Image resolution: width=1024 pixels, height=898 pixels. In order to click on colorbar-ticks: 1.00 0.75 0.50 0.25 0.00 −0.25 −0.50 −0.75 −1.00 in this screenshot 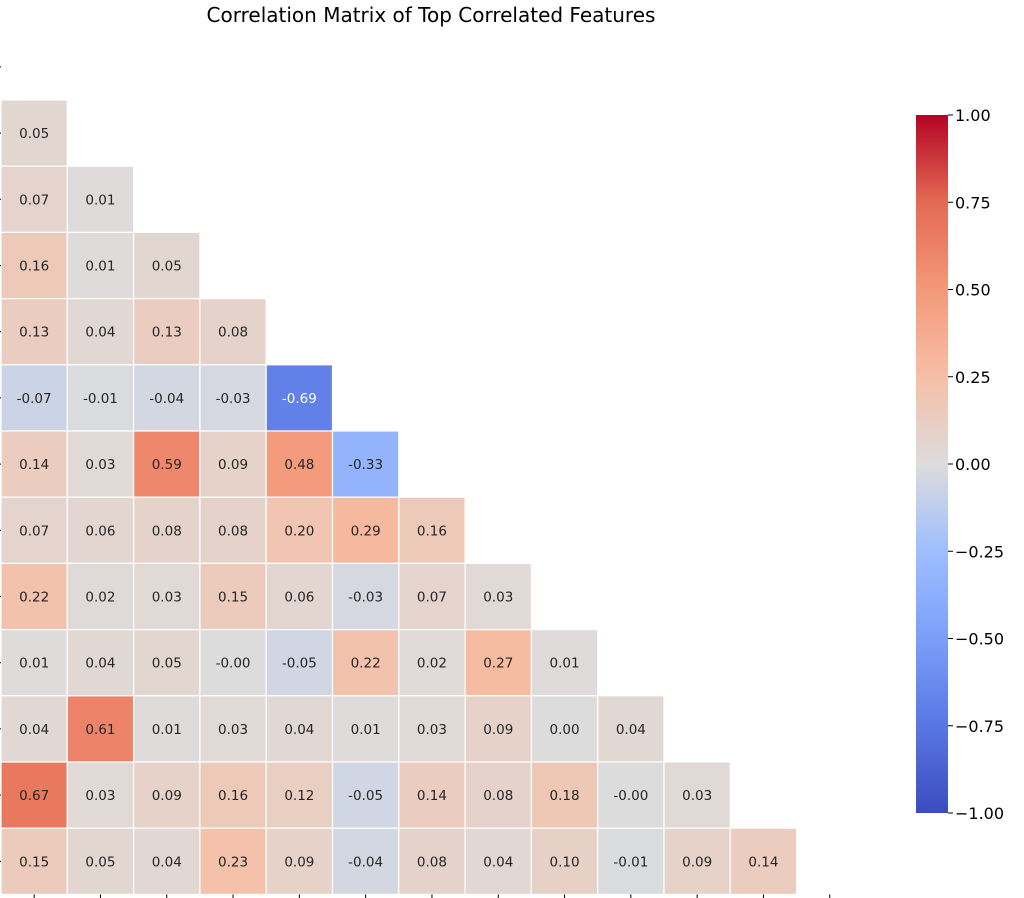, I will do `click(976, 464)`.